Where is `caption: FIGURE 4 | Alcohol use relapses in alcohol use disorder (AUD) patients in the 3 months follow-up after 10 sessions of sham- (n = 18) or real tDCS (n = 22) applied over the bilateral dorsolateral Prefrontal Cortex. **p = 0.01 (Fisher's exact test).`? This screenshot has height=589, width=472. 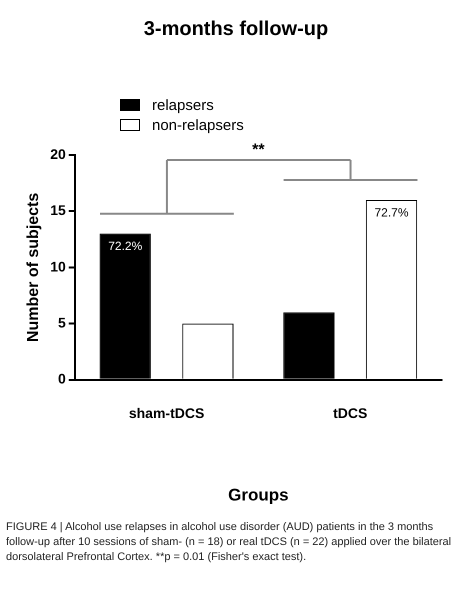
caption: FIGURE 4 | Alcohol use relapses in alcohol use disorder (AUD) patients in the 3 months follow-up after 10 sessions of sham- (n = 18) or real tDCS (n = 22) applied over the bilateral dorsolateral Prefrontal Cortex. **p = 0.01 (Fisher's exact test). is located at coordinates (228, 542).